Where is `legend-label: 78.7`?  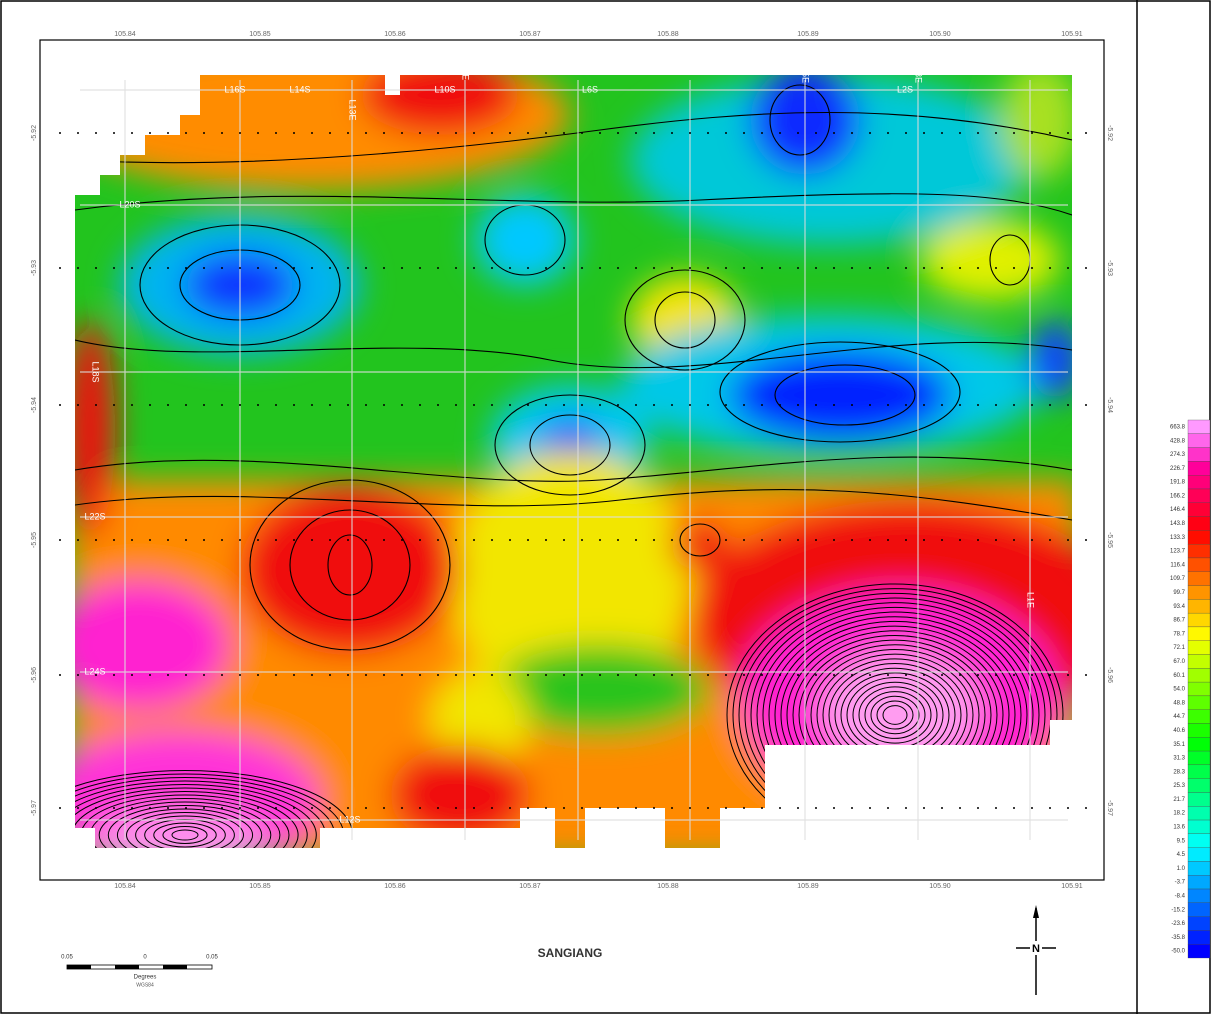 legend-label: 78.7 is located at coordinates (1179, 634).